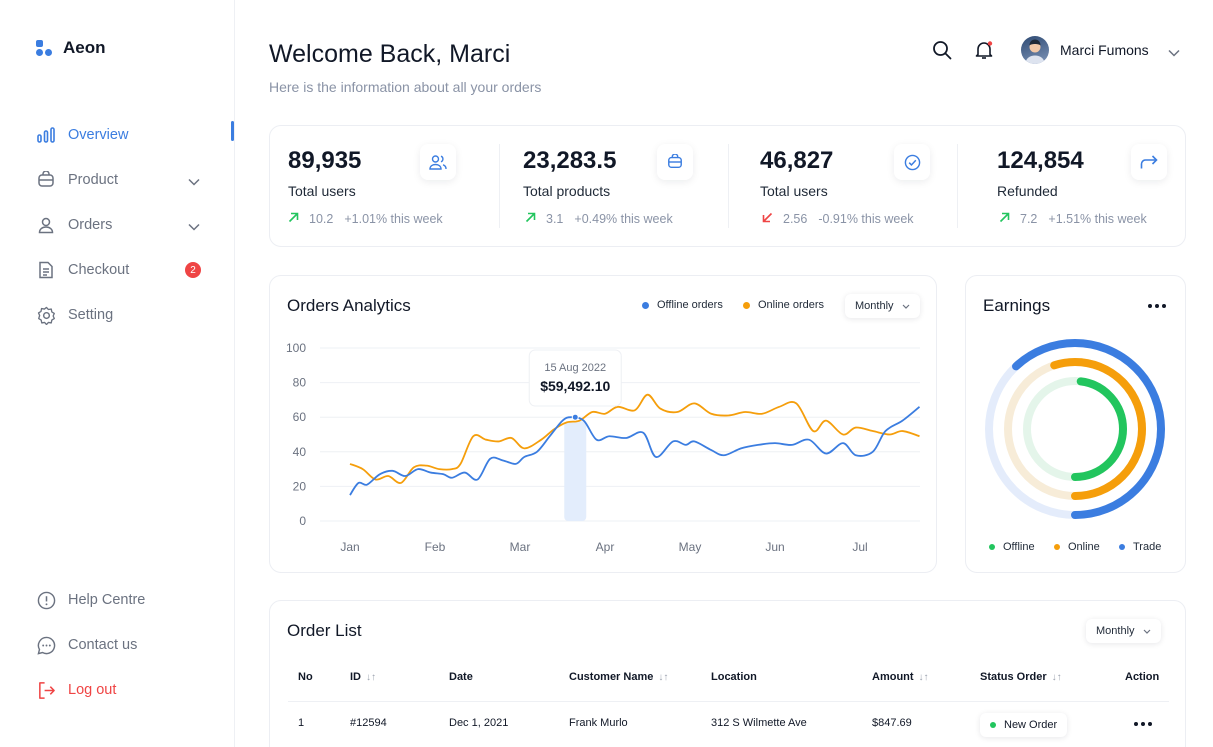 Image resolution: width=1213 pixels, height=747 pixels. What do you see at coordinates (296, 348) in the screenshot?
I see `y-tick-label: 100` at bounding box center [296, 348].